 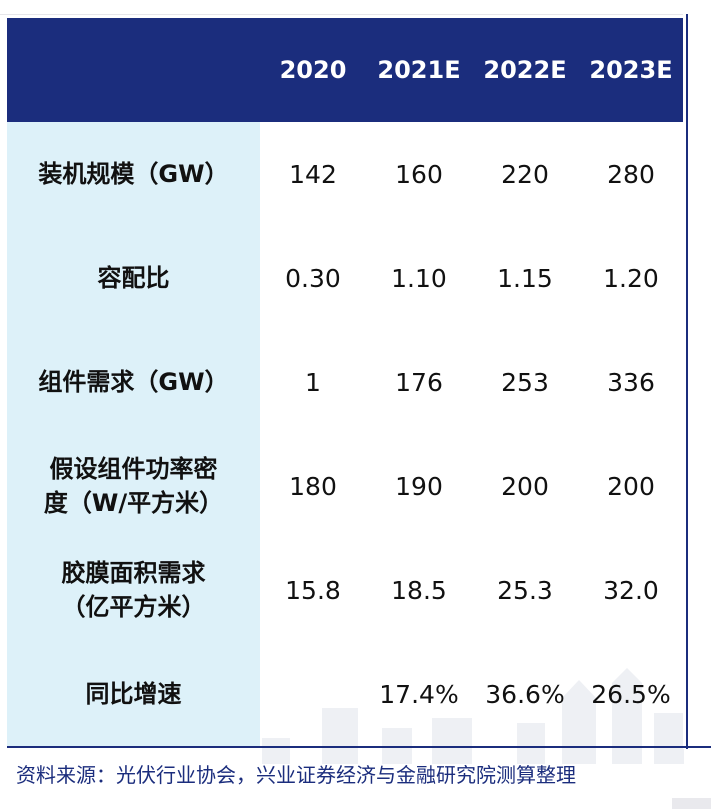 I want to click on table-cell: 1.15, so click(x=525, y=278).